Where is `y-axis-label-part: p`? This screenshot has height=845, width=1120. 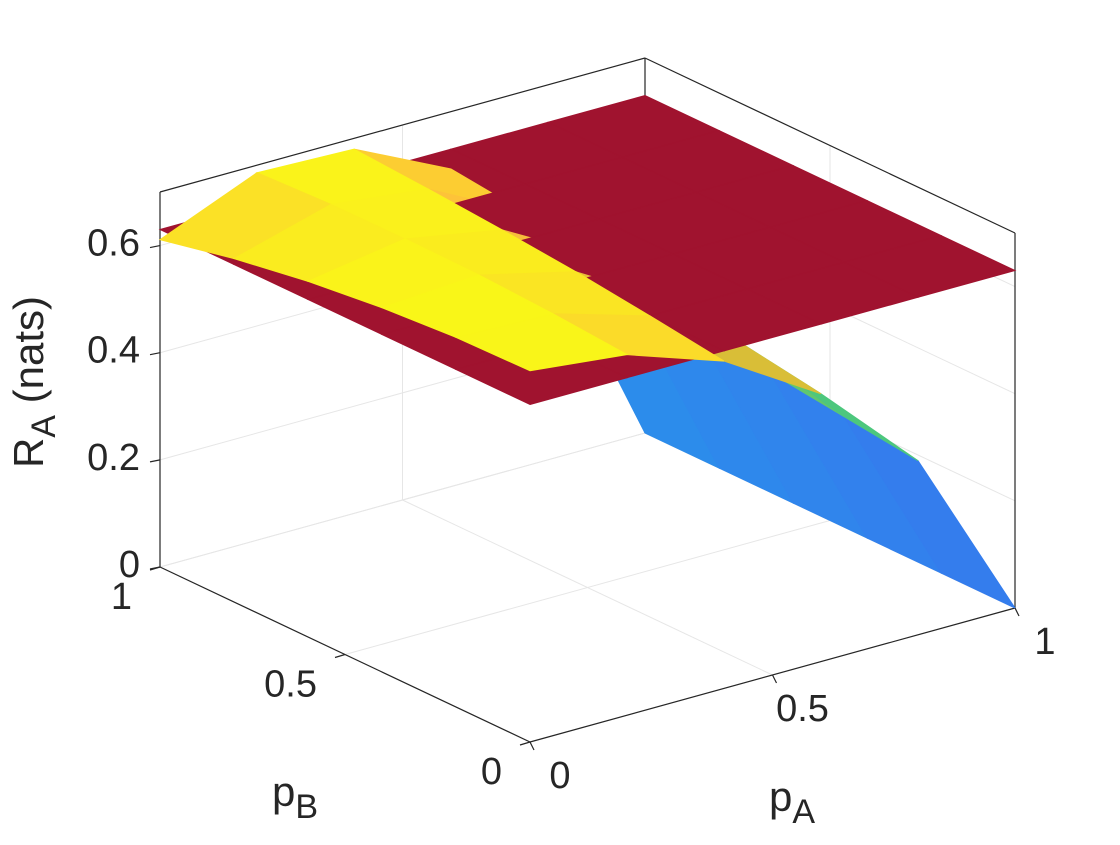
y-axis-label-part: p is located at coordinates (283, 791).